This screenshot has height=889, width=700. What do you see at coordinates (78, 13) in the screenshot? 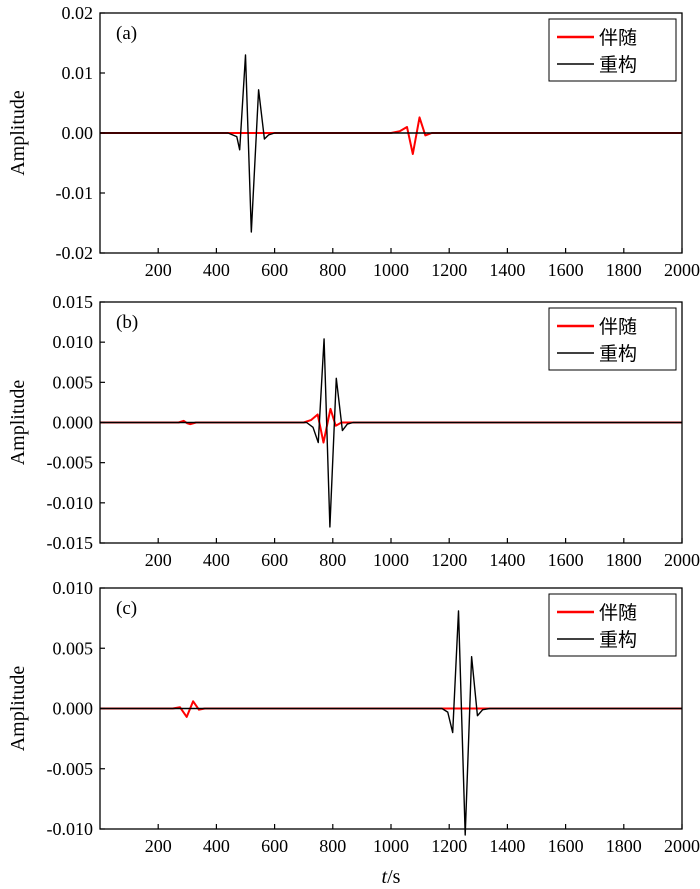
I see `y-tick-label: 0.02` at bounding box center [78, 13].